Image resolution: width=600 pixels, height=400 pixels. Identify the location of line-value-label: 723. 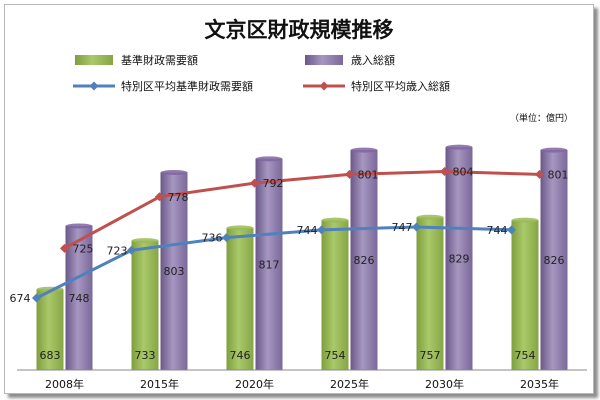
(117, 250).